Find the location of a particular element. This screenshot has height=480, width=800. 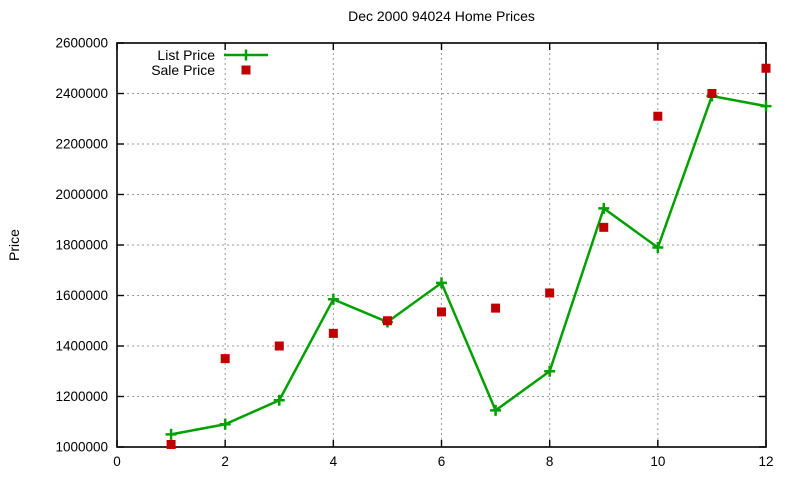

y-tick-label: 1400000 is located at coordinates (81, 346).